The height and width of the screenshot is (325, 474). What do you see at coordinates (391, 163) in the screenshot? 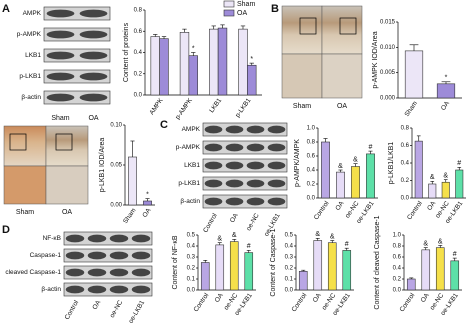
I see `y-axis-label: p-LKB1/LKB1` at bounding box center [391, 163].